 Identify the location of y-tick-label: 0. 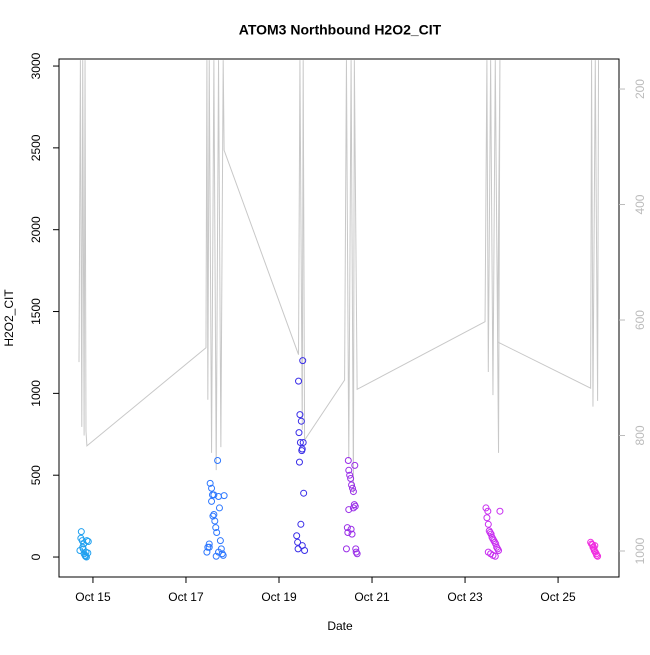
(36, 556).